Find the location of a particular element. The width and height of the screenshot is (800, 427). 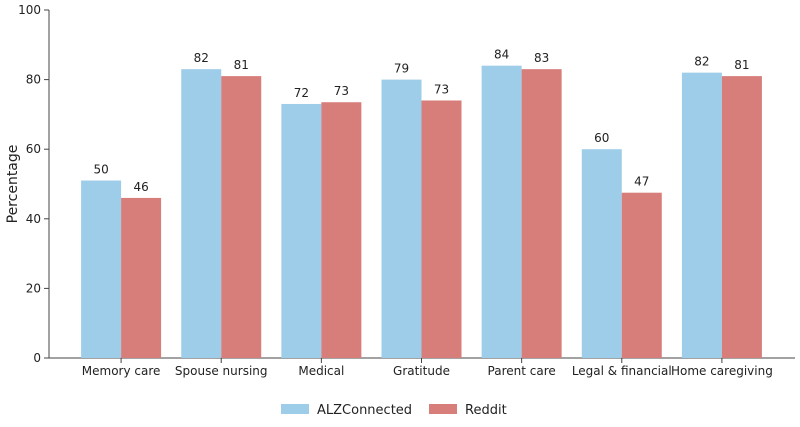

x-tick-label: Medical is located at coordinates (321, 371).